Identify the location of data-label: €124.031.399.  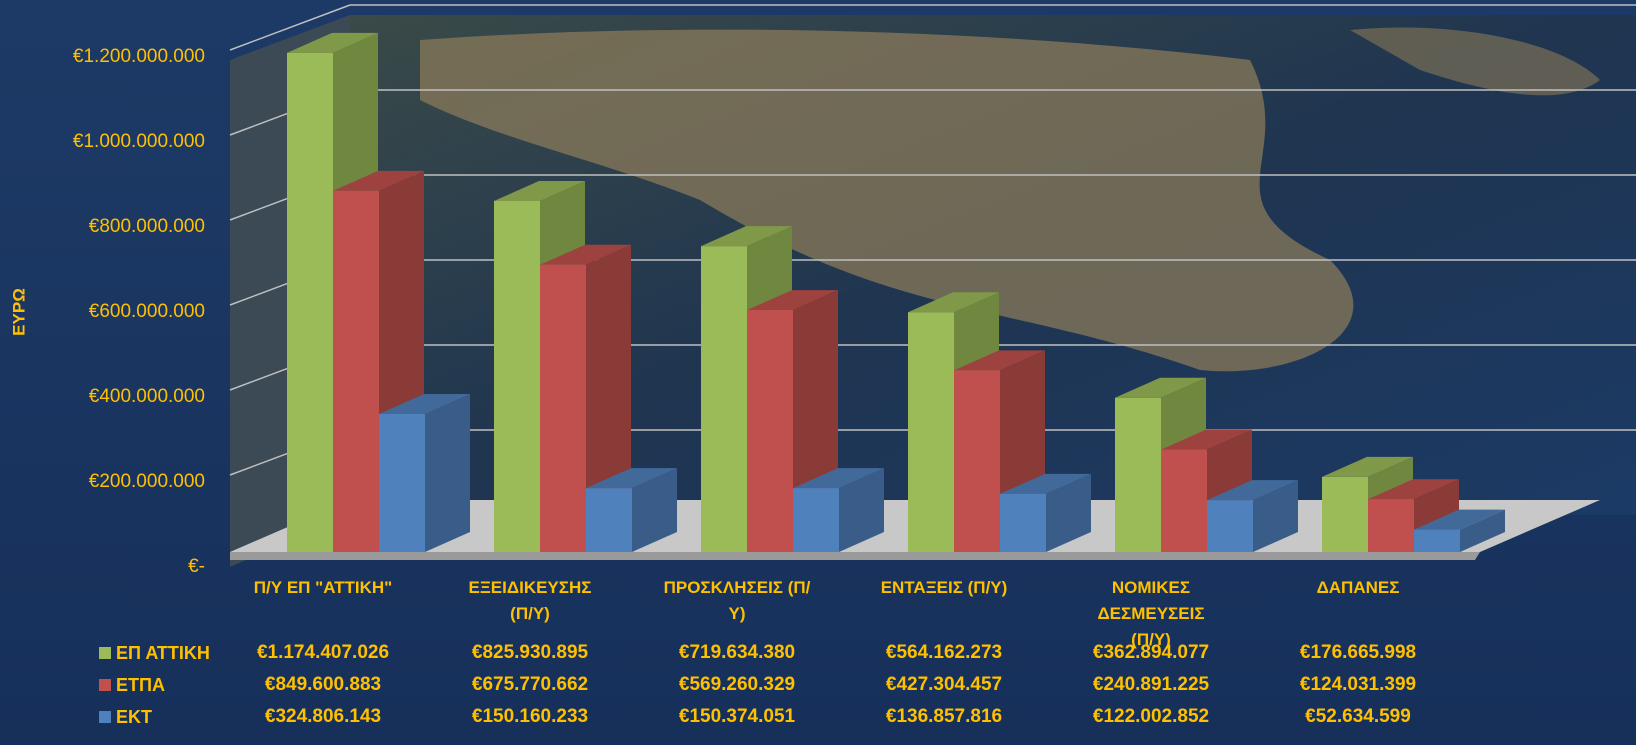
(1358, 684).